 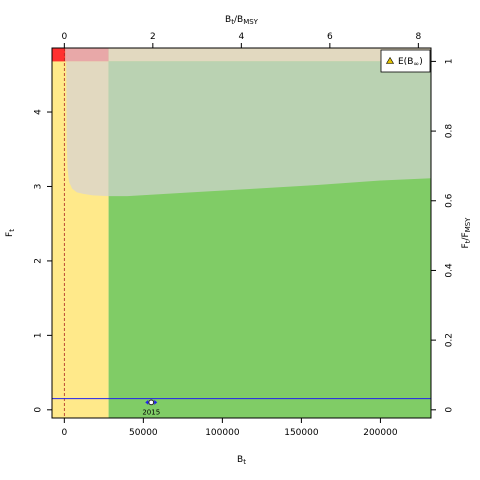 I want to click on point-label: 2015, so click(x=151, y=412).